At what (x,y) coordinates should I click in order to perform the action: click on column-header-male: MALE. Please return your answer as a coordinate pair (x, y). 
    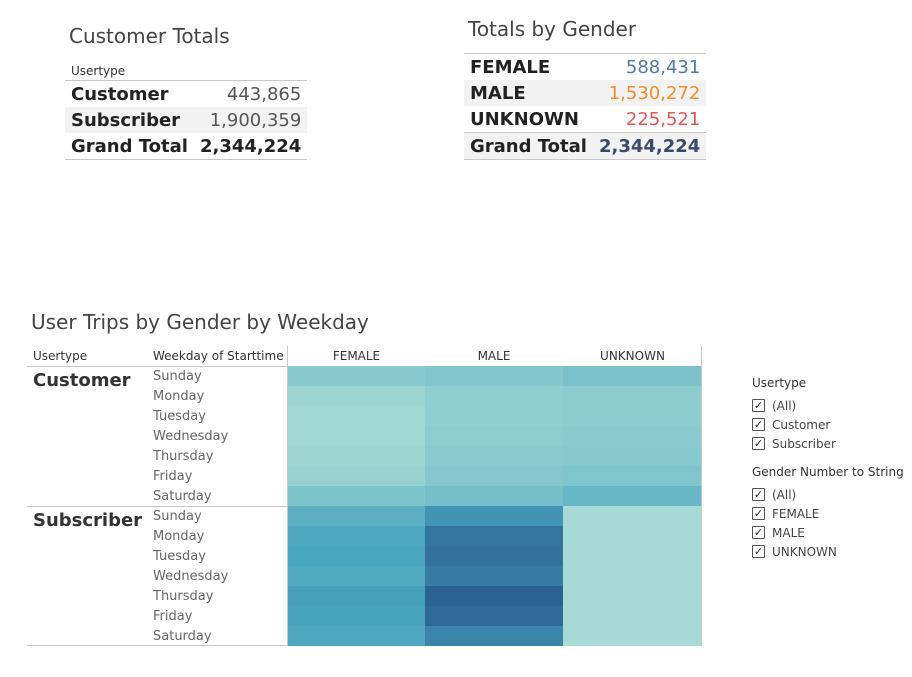
    Looking at the image, I should click on (494, 356).